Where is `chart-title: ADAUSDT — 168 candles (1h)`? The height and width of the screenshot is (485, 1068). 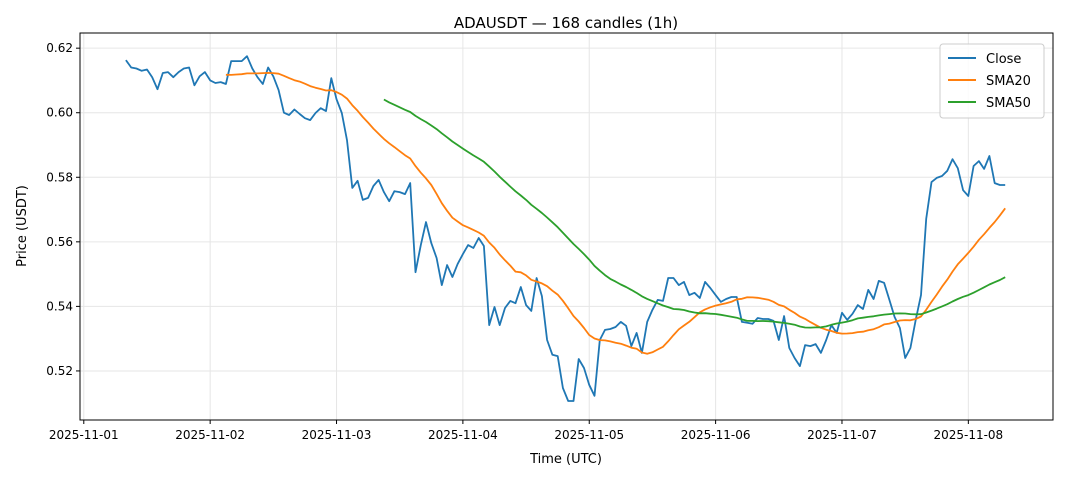 chart-title: ADAUSDT — 168 candles (1h) is located at coordinates (566, 23).